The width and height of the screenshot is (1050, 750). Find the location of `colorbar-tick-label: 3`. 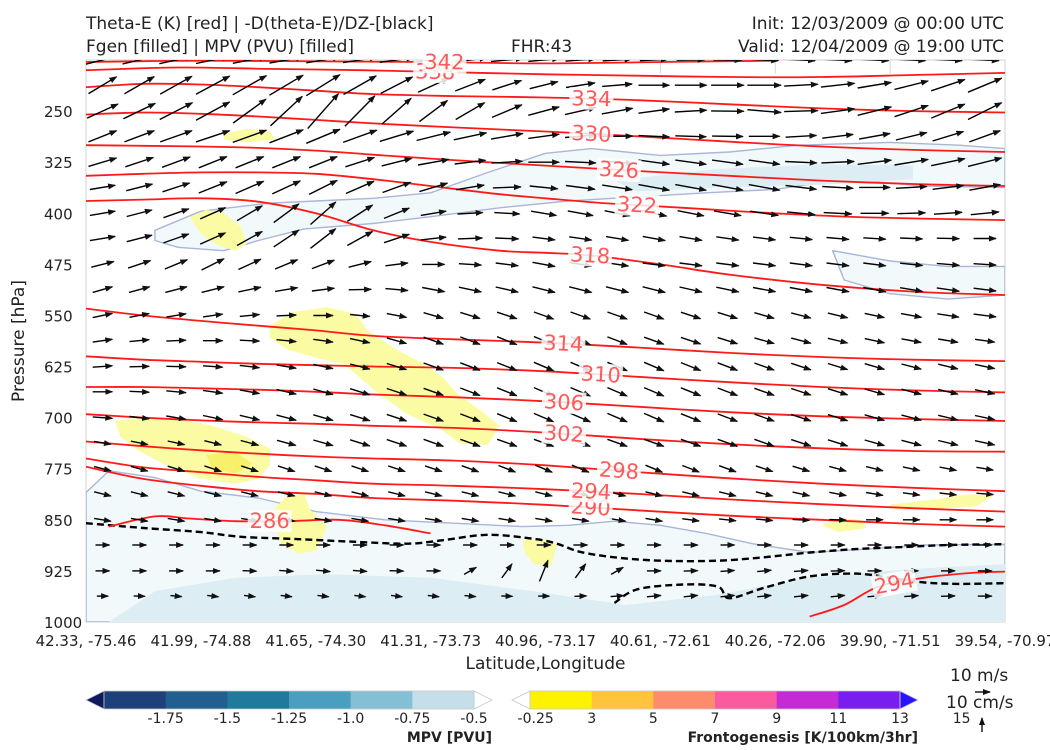

colorbar-tick-label: 3 is located at coordinates (591, 719).